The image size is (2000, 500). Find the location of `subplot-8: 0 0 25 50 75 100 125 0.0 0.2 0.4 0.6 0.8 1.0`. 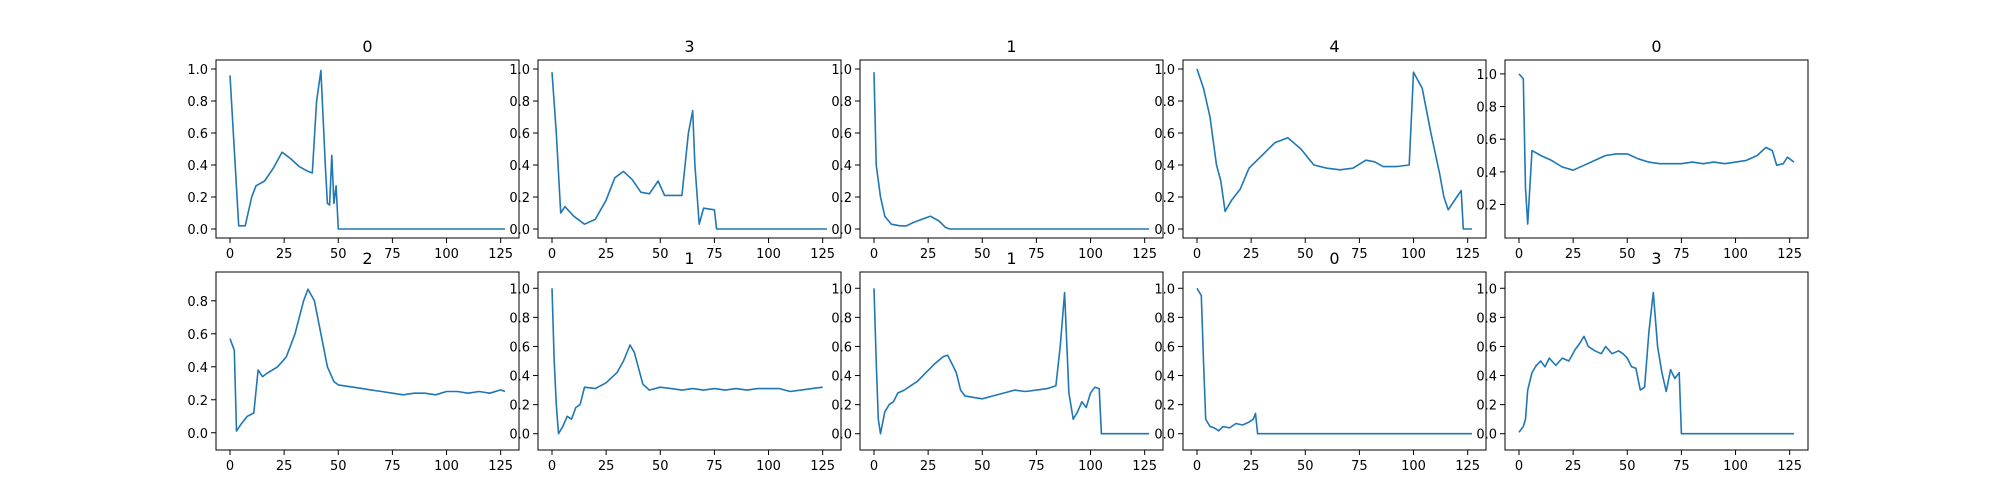

subplot-8: 0 0 25 50 75 100 125 0.0 0.2 0.4 0.6 0.8 1.0 is located at coordinates (1320, 361).